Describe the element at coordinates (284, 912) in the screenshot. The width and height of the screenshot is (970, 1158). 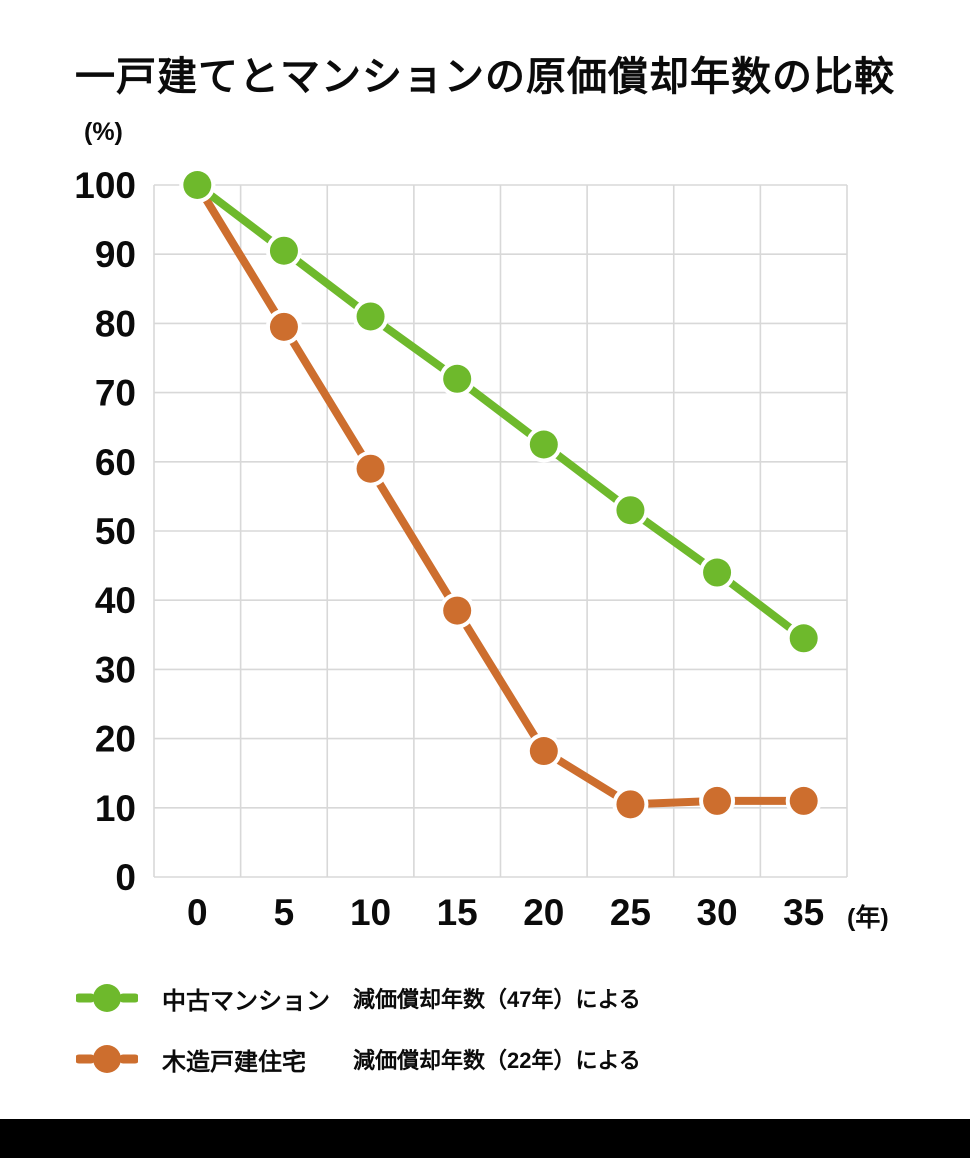
I see `x-tick-label: 5` at that location.